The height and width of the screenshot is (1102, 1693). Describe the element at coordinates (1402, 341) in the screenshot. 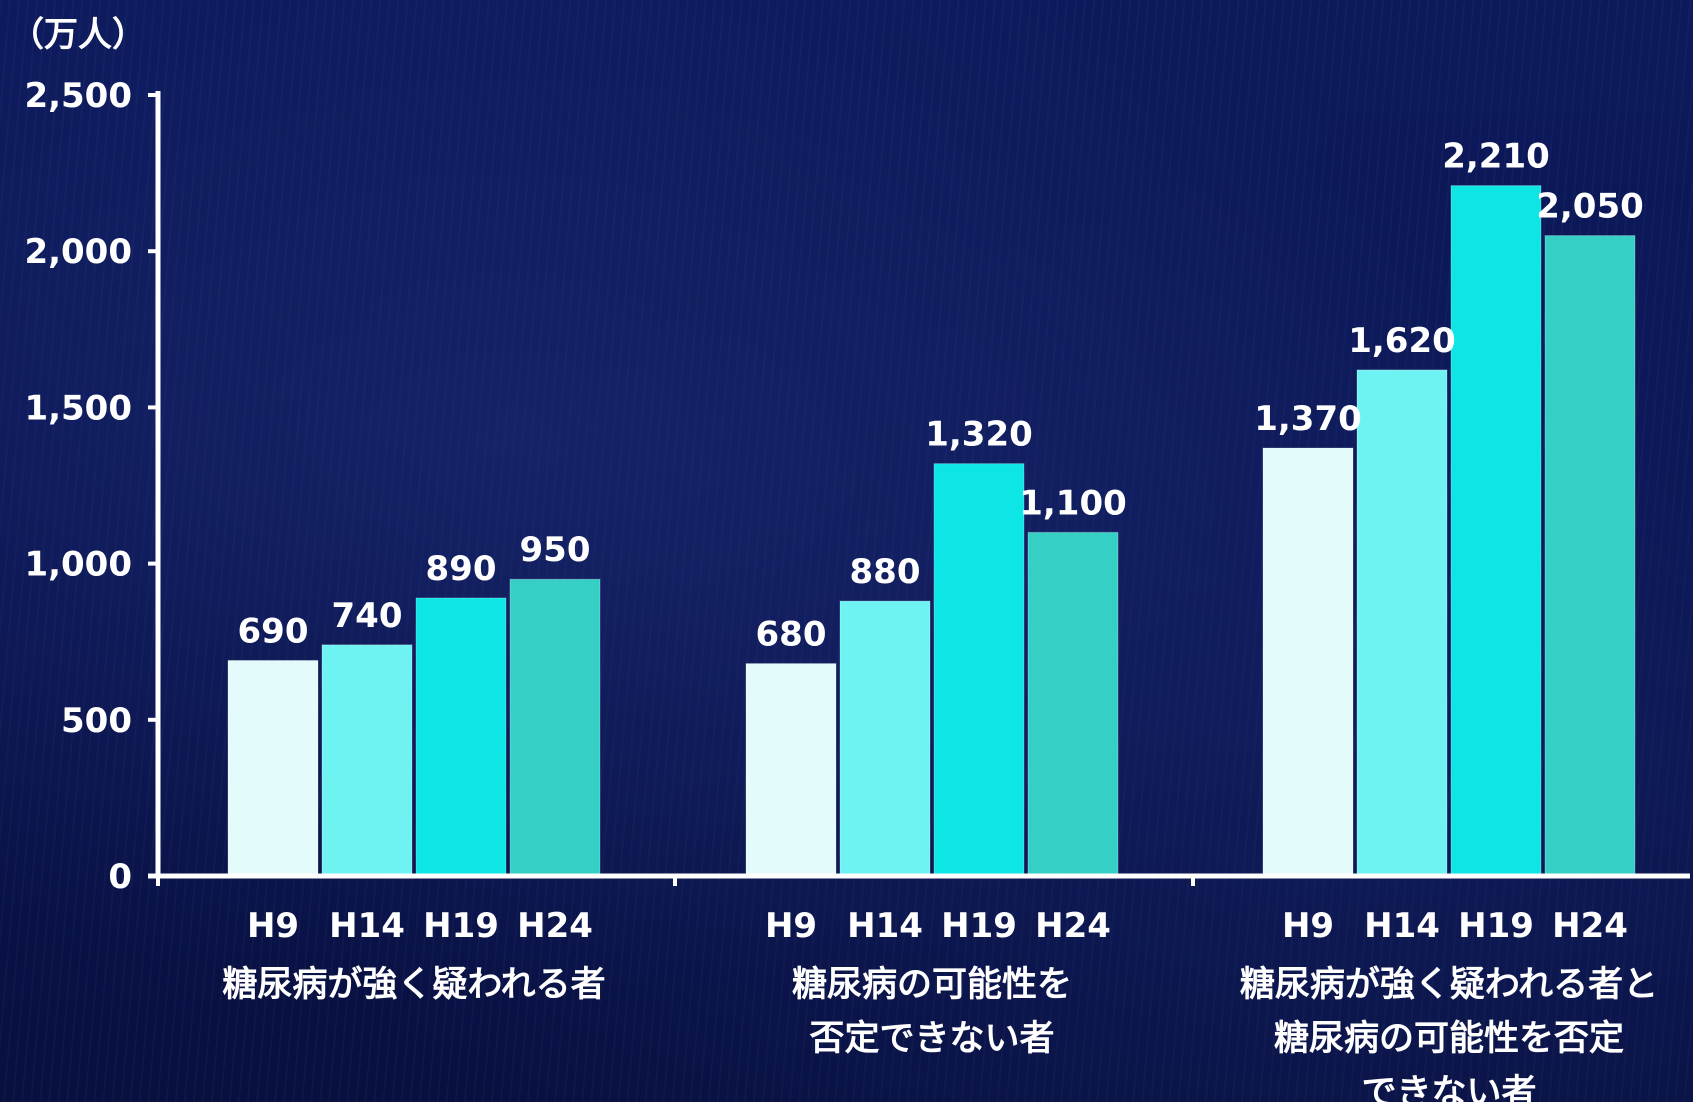

I see `bar-value-label: 1,620` at that location.